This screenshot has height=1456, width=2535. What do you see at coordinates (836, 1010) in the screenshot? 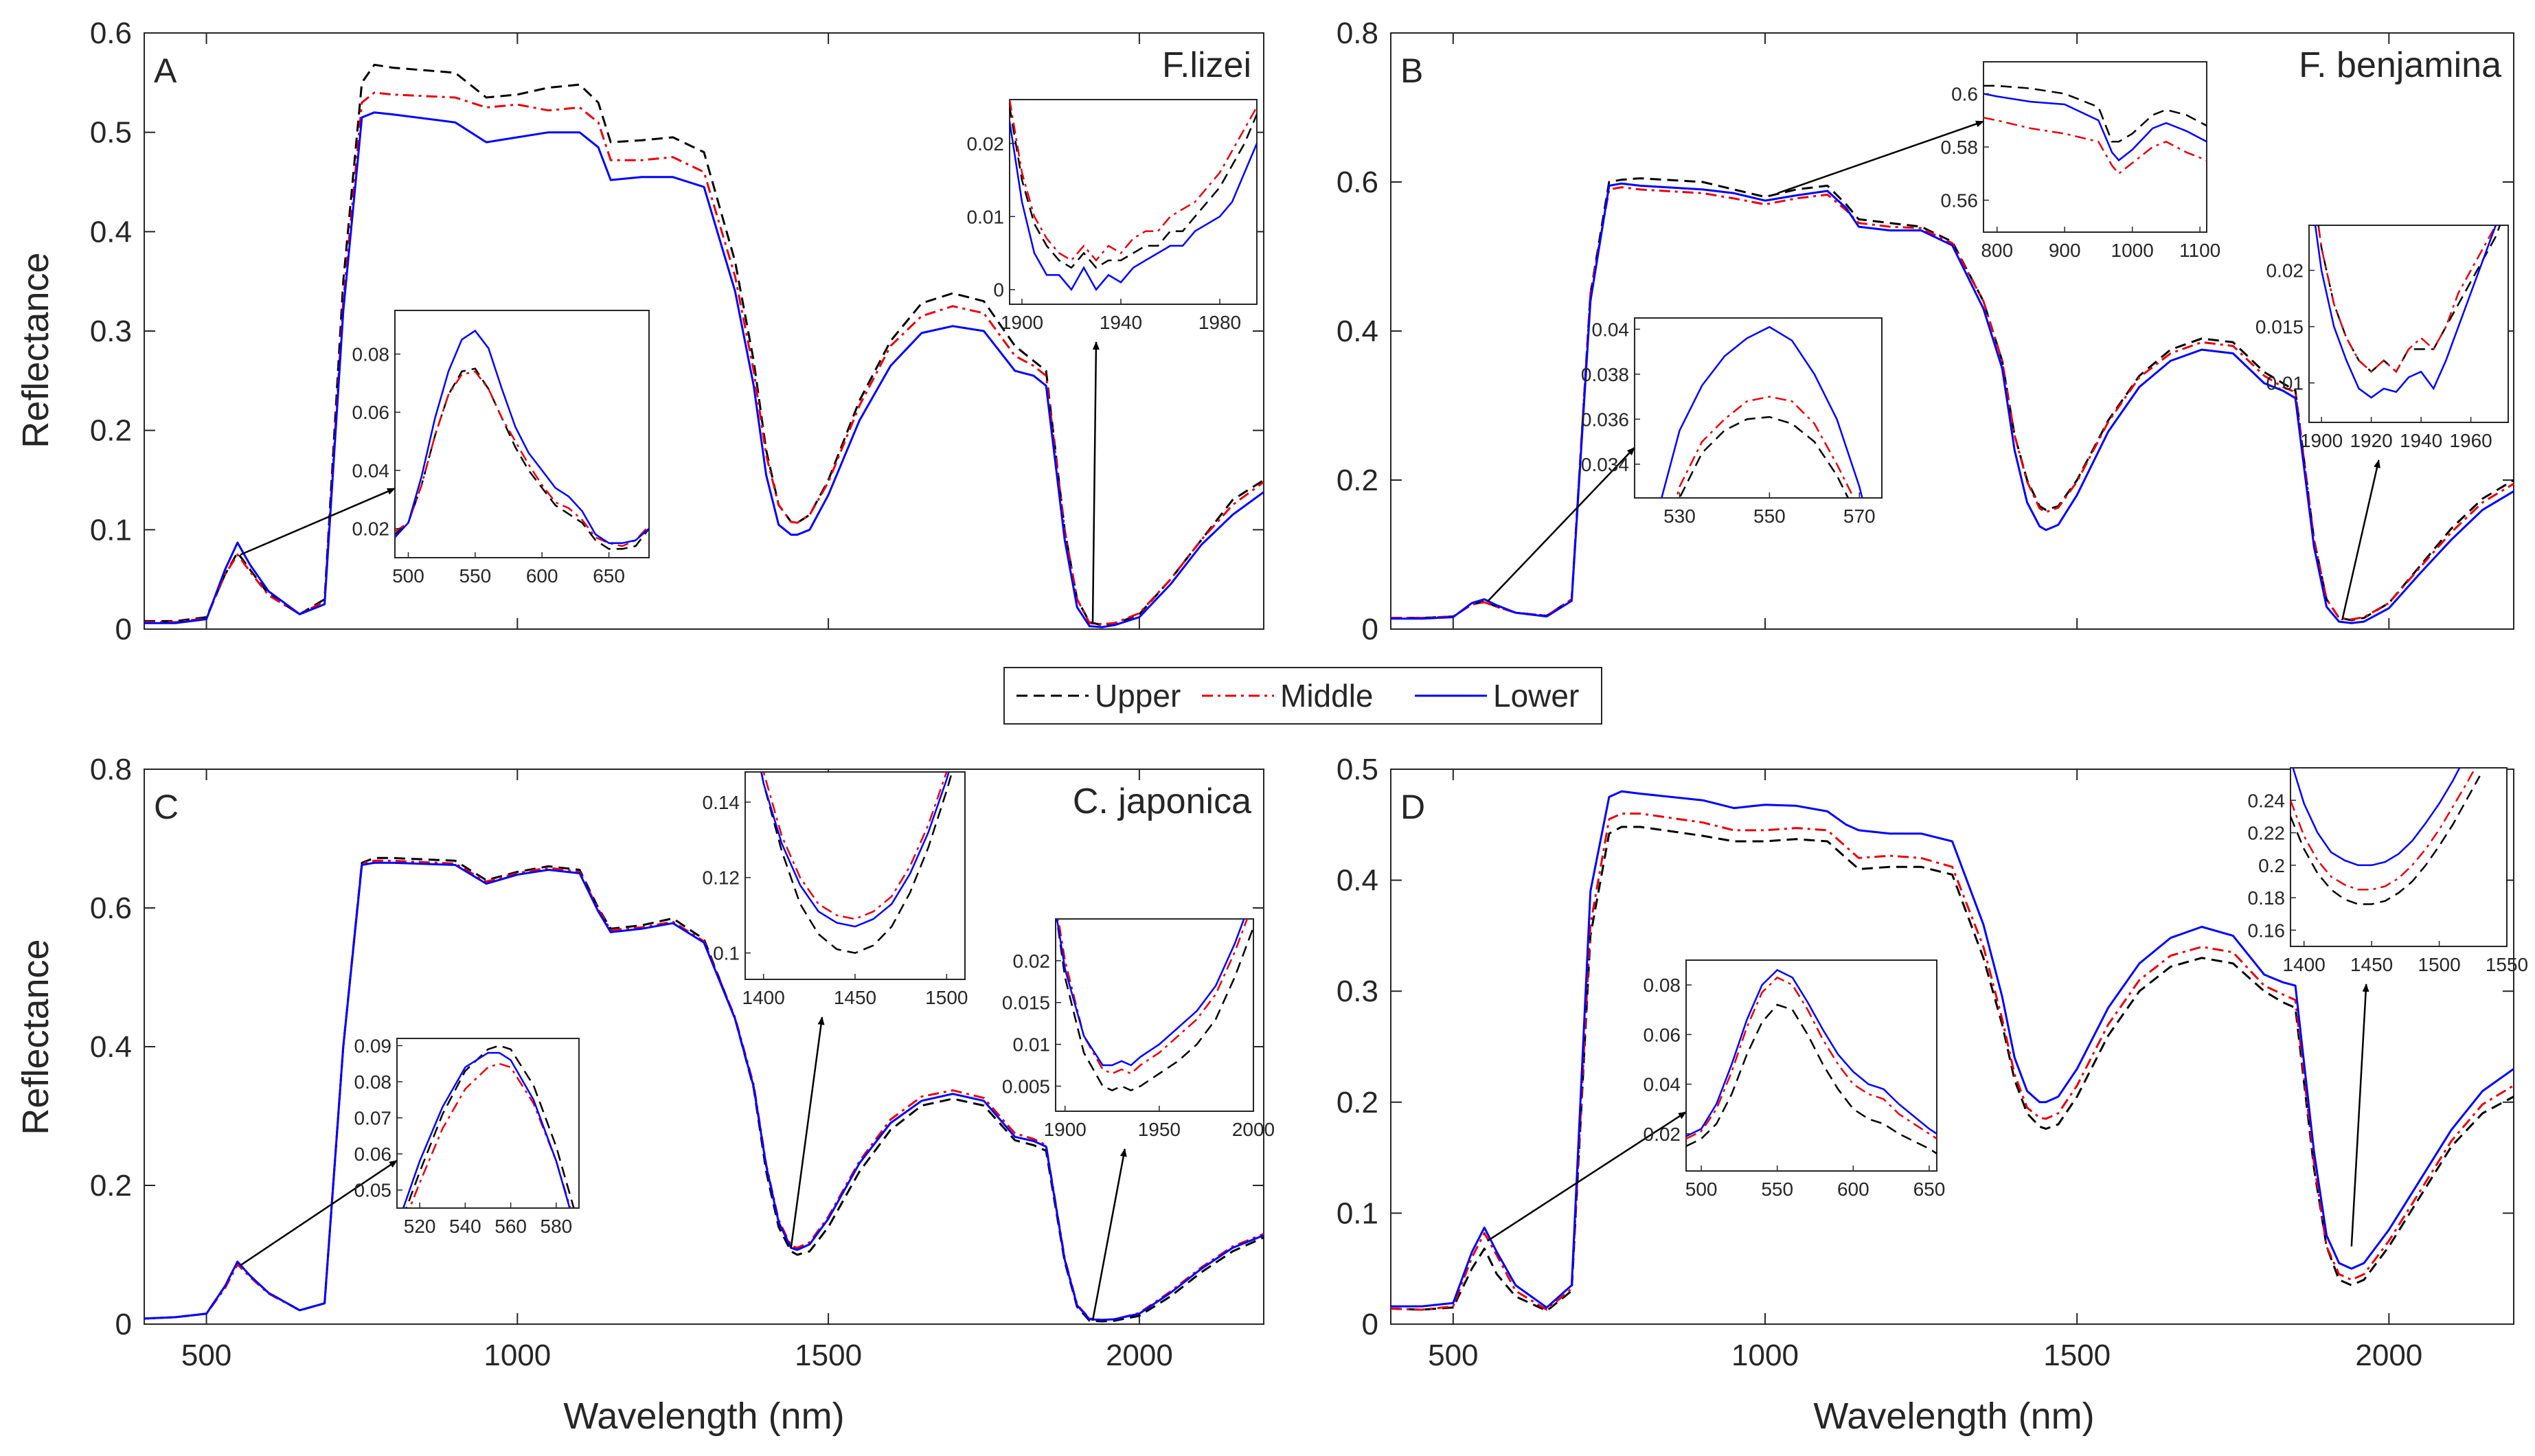
I see `inset-chart: 1400 1450 1500 0.1 0.12 0.14` at bounding box center [836, 1010].